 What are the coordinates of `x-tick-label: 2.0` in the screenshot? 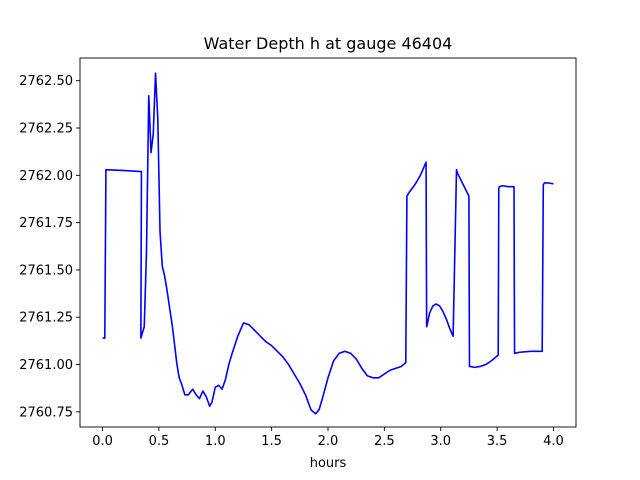 It's located at (328, 441).